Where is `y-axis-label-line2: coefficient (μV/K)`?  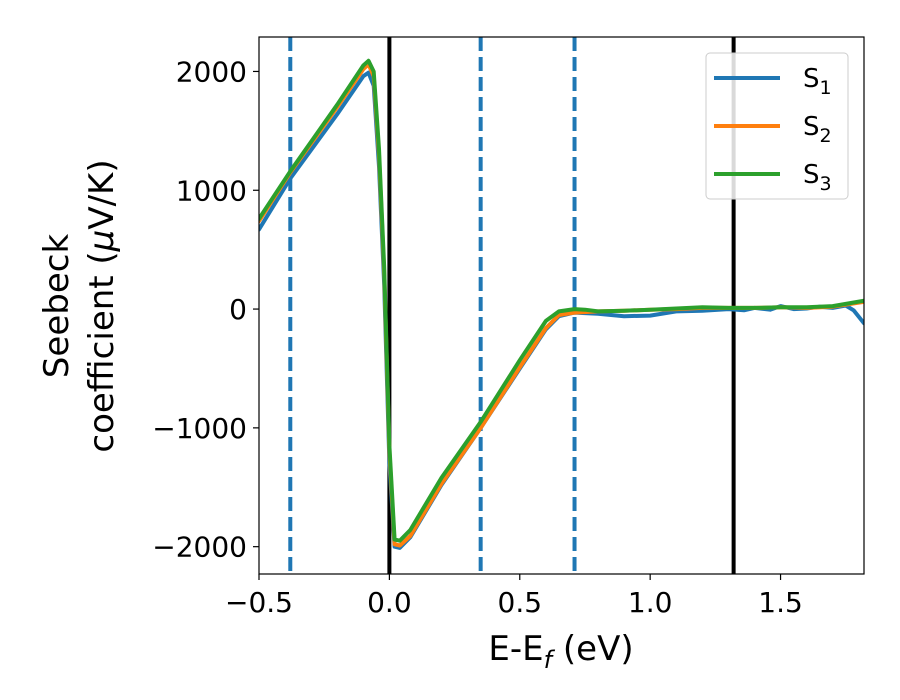
y-axis-label-line2: coefficient (μV/K) is located at coordinates (102, 305).